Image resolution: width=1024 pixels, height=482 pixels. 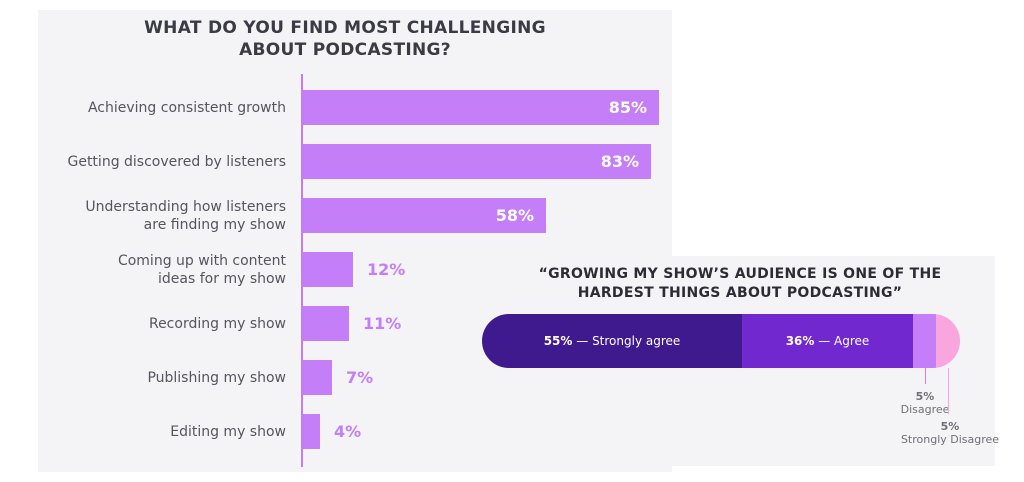 What do you see at coordinates (950, 439) in the screenshot?
I see `stack-callout-name: Strongly Disagree` at bounding box center [950, 439].